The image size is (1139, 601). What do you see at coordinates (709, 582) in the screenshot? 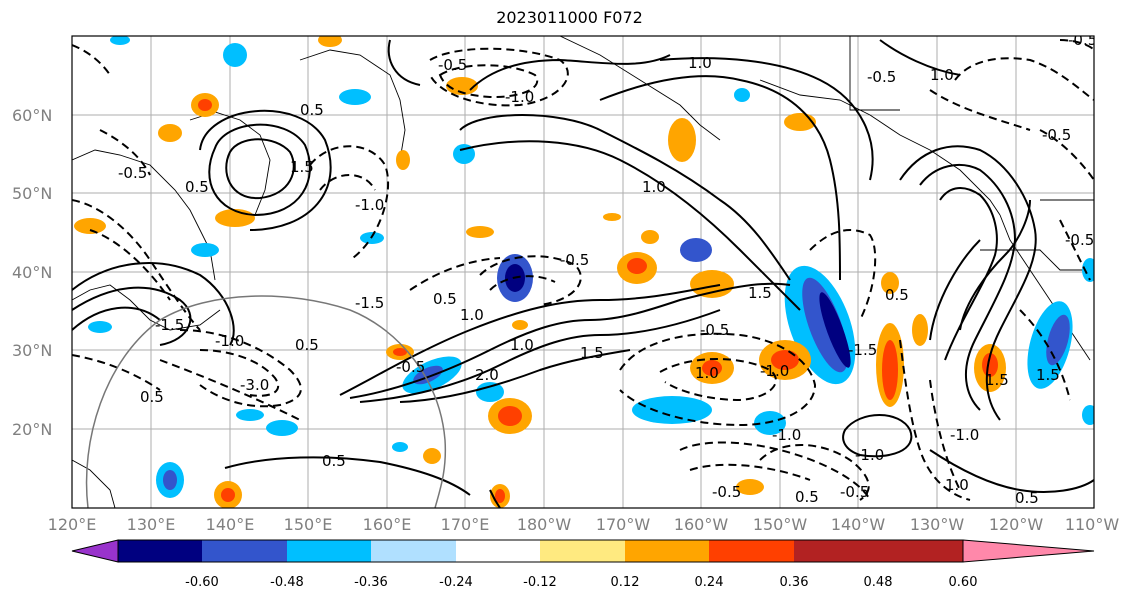
I see `colorbar-tick-label: 0.24` at bounding box center [709, 582].